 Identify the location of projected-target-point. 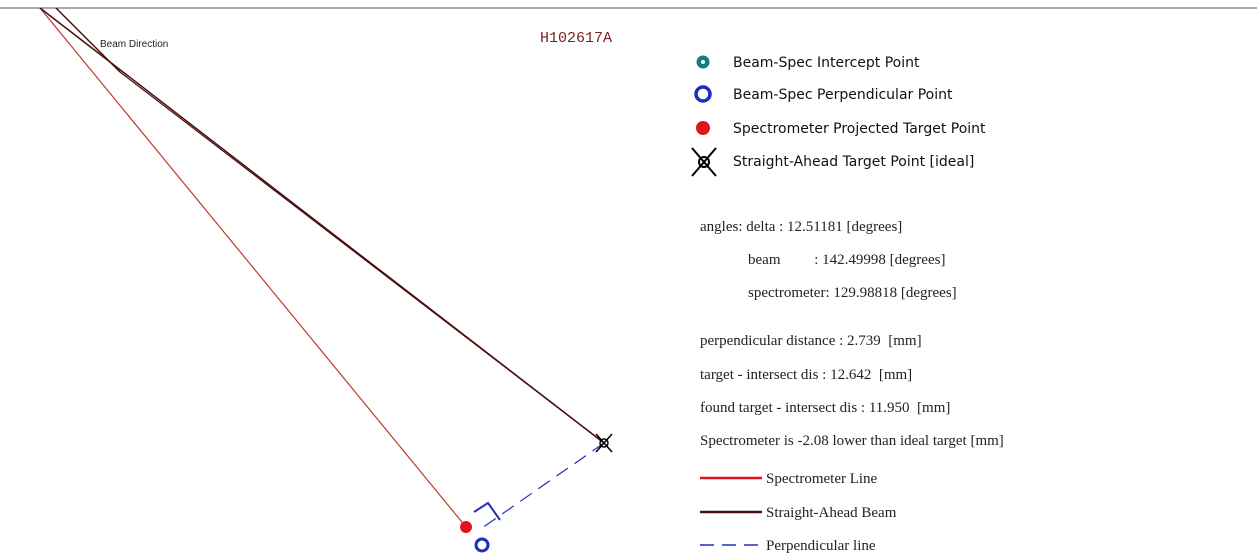
(466, 527).